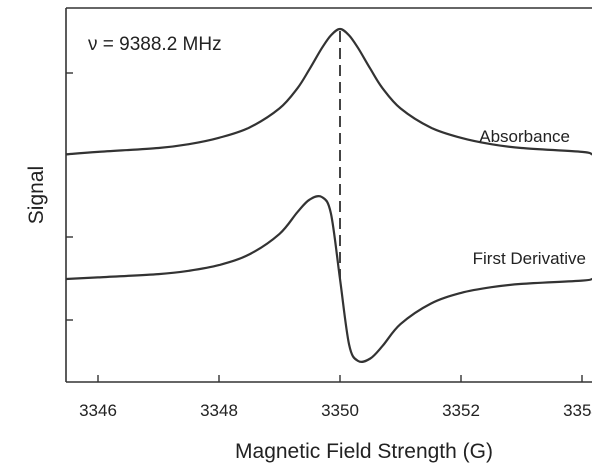 This screenshot has width=592, height=467. Describe the element at coordinates (461, 410) in the screenshot. I see `x-tick-label: 3352` at that location.